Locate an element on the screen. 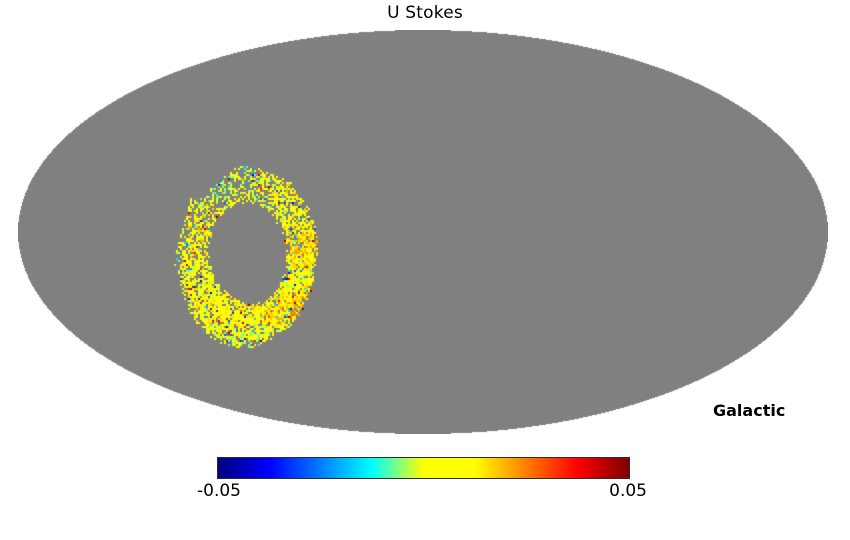 This screenshot has width=850, height=540. coordinate-system-label: Galactic is located at coordinates (749, 410).